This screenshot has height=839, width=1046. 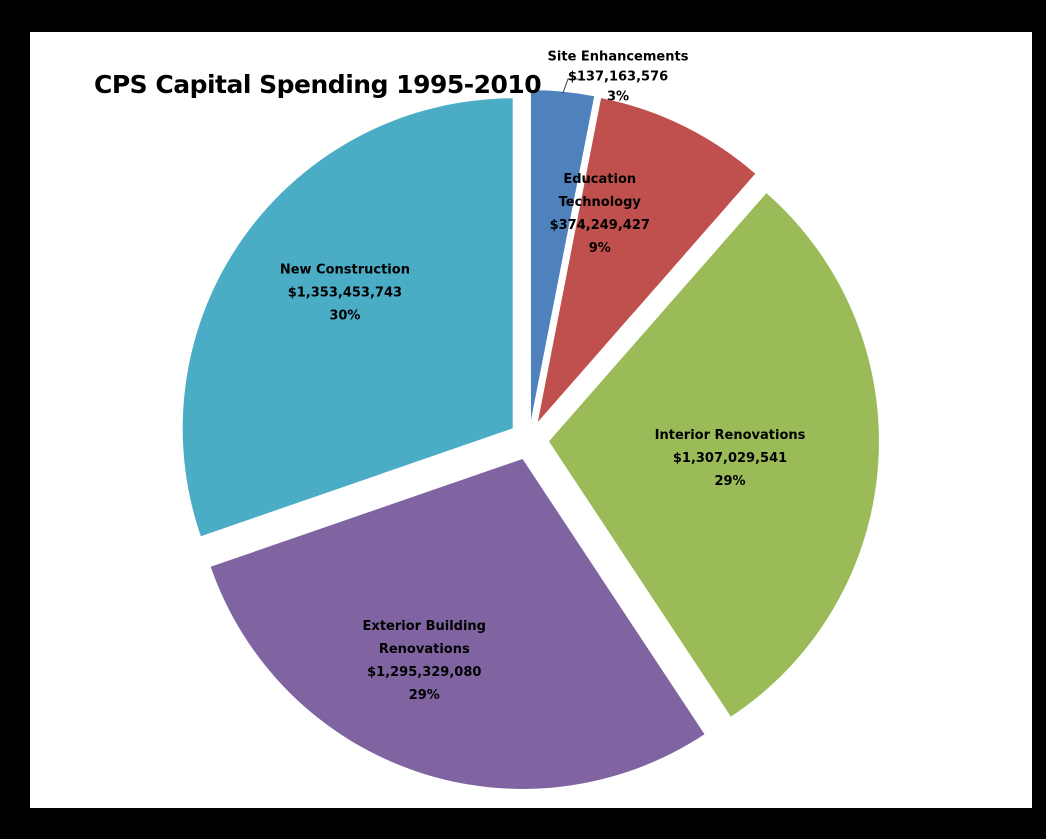 What do you see at coordinates (424, 649) in the screenshot?
I see `slice-label-name: Renovations` at bounding box center [424, 649].